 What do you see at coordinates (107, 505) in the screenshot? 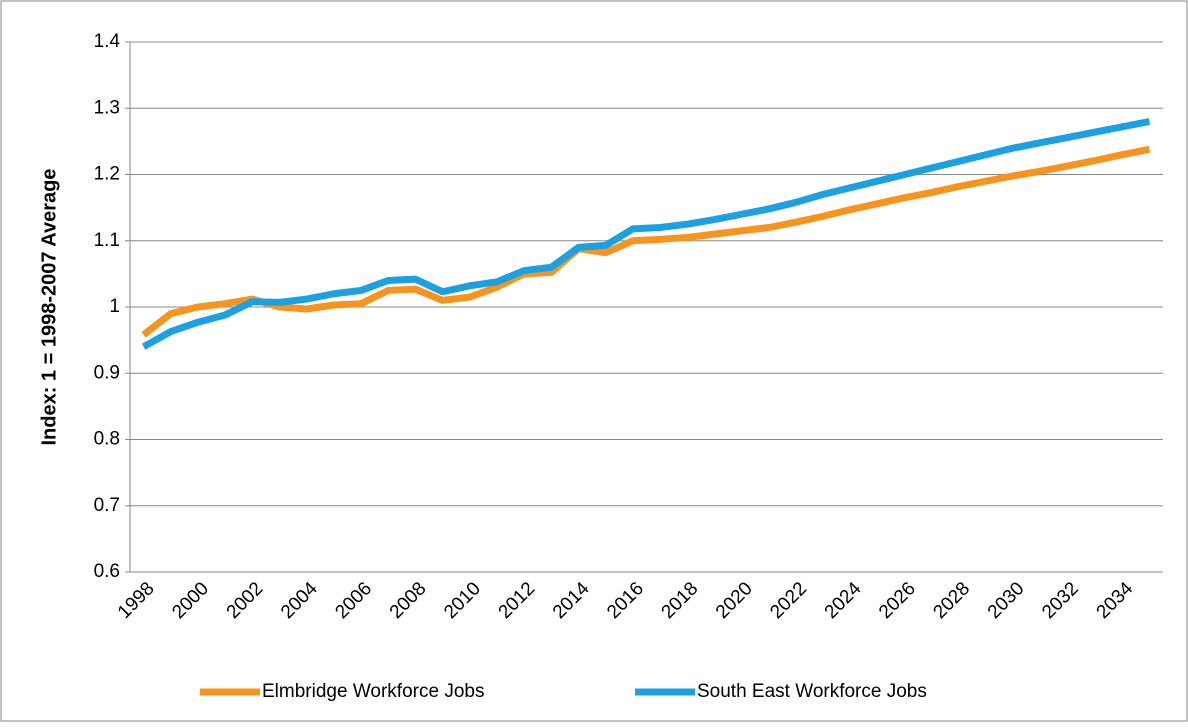
I see `y-tick-label: 0.7` at bounding box center [107, 505].